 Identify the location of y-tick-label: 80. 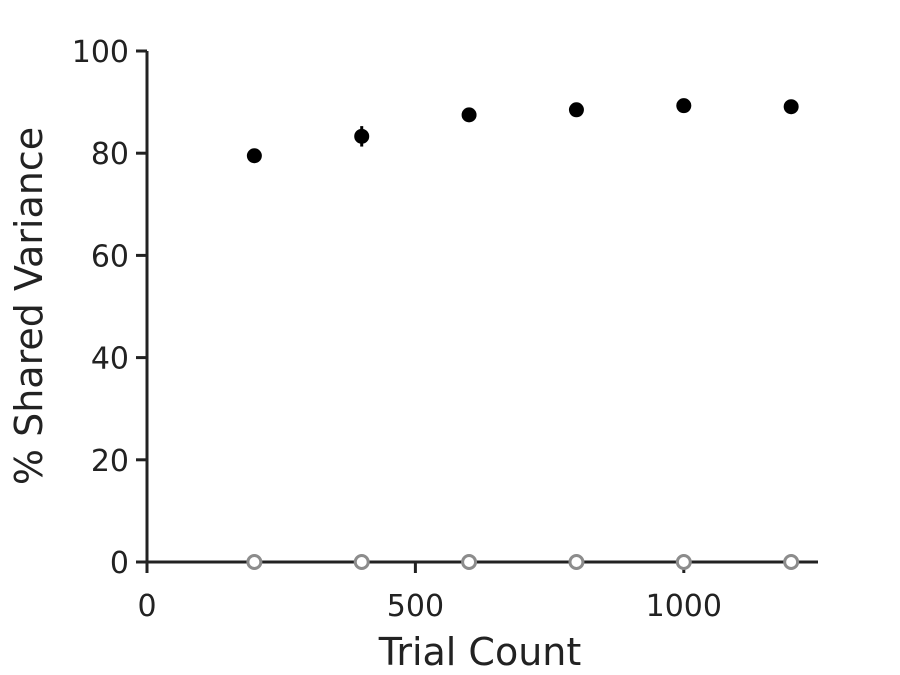
(110, 154).